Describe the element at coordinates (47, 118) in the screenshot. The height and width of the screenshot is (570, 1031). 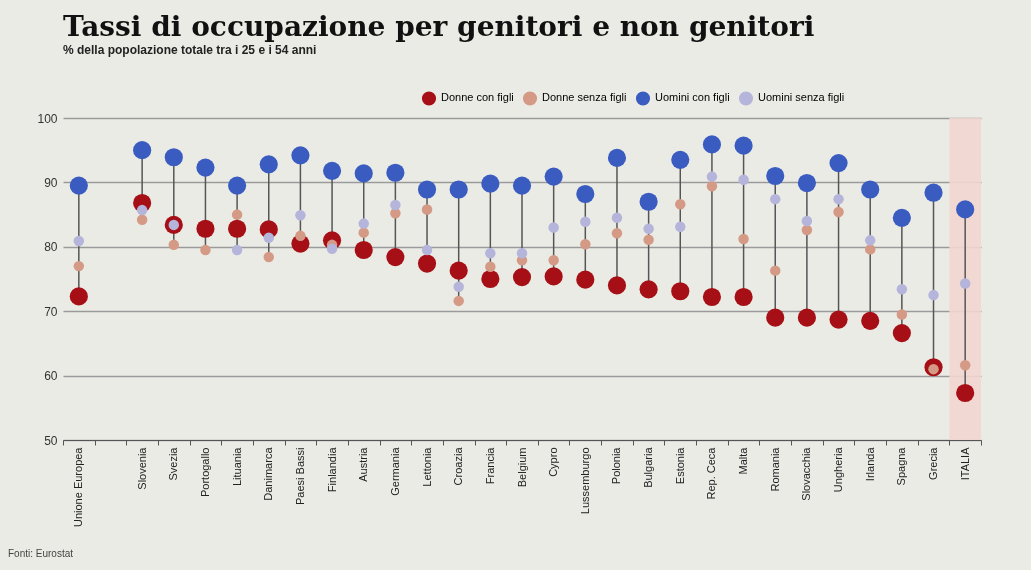
I see `y-tick-label: 100` at that location.